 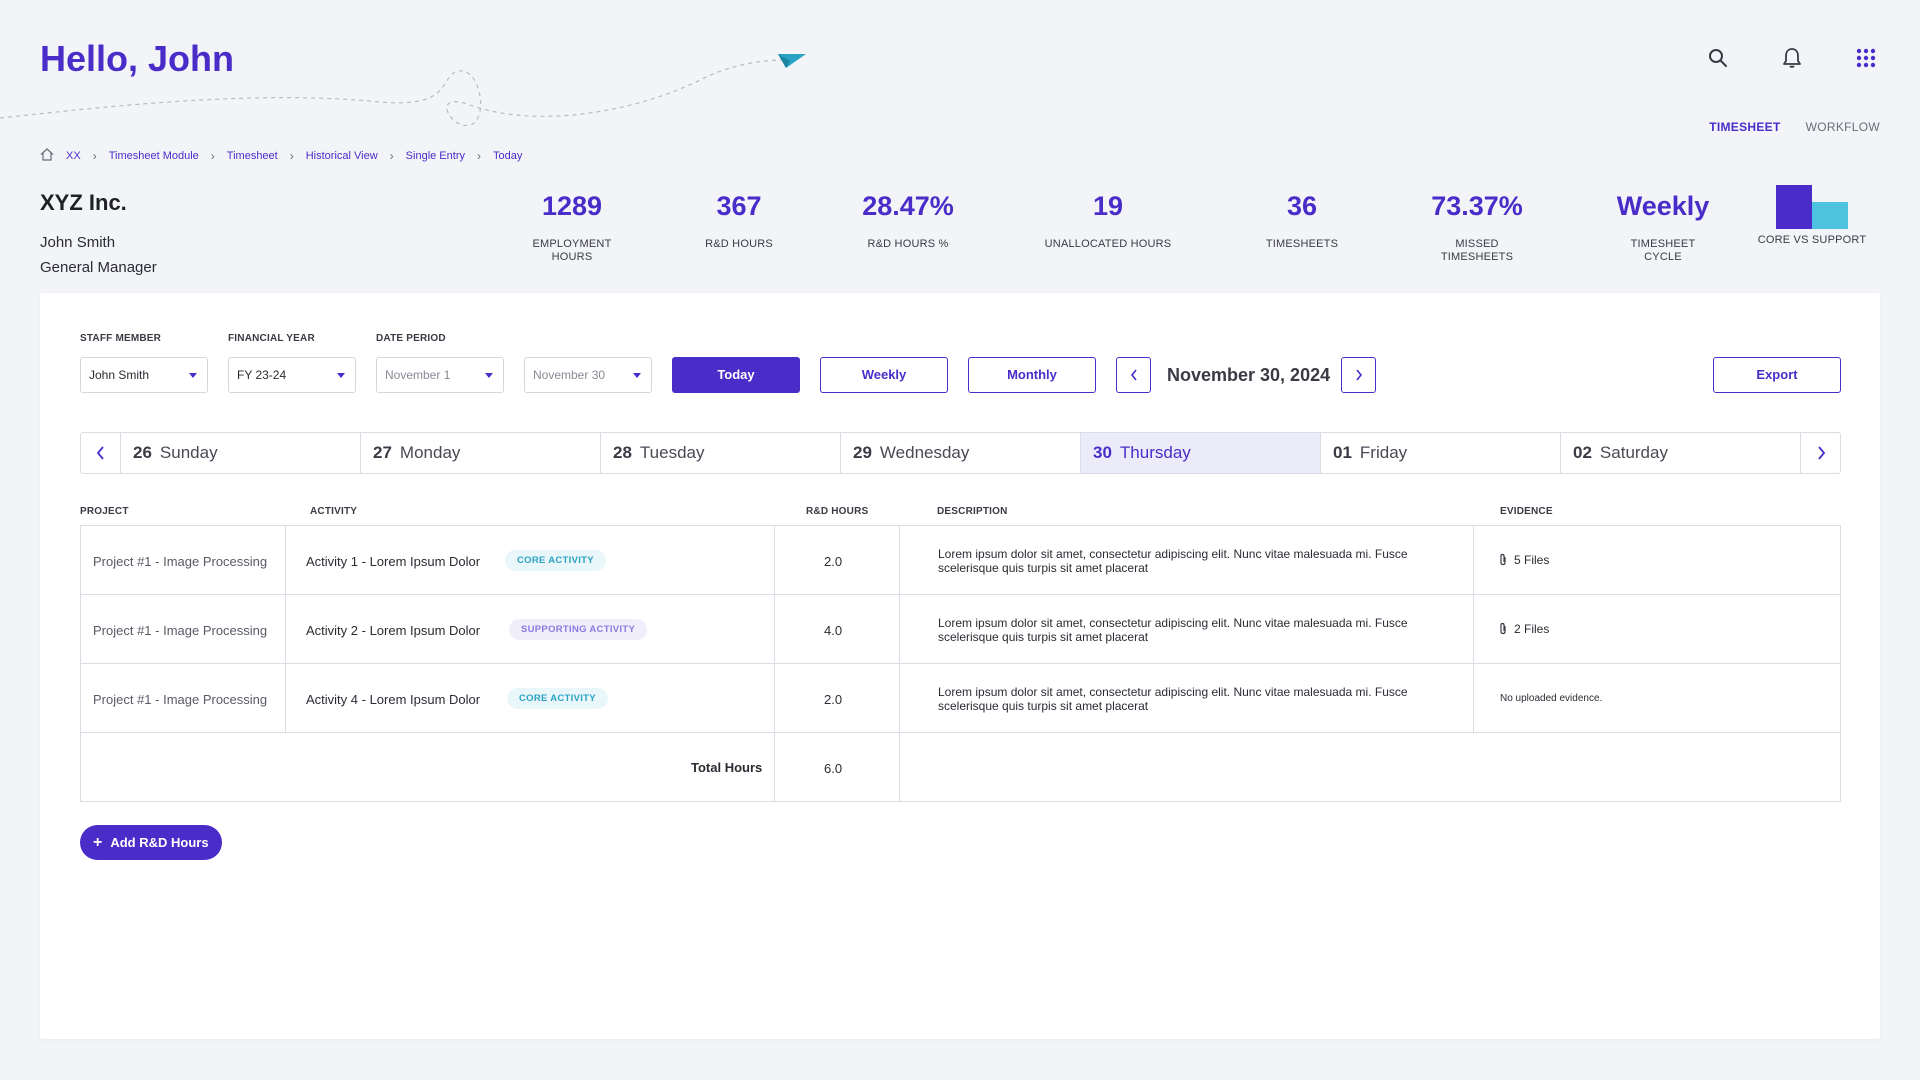 I want to click on financial-year-label: FINANCIAL YEAR, so click(x=271, y=338).